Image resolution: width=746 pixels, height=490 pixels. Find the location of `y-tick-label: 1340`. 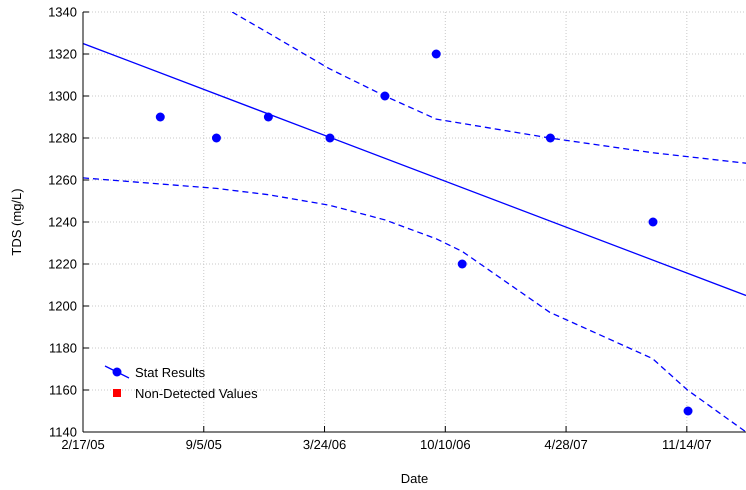

y-tick-label: 1340 is located at coordinates (62, 12).